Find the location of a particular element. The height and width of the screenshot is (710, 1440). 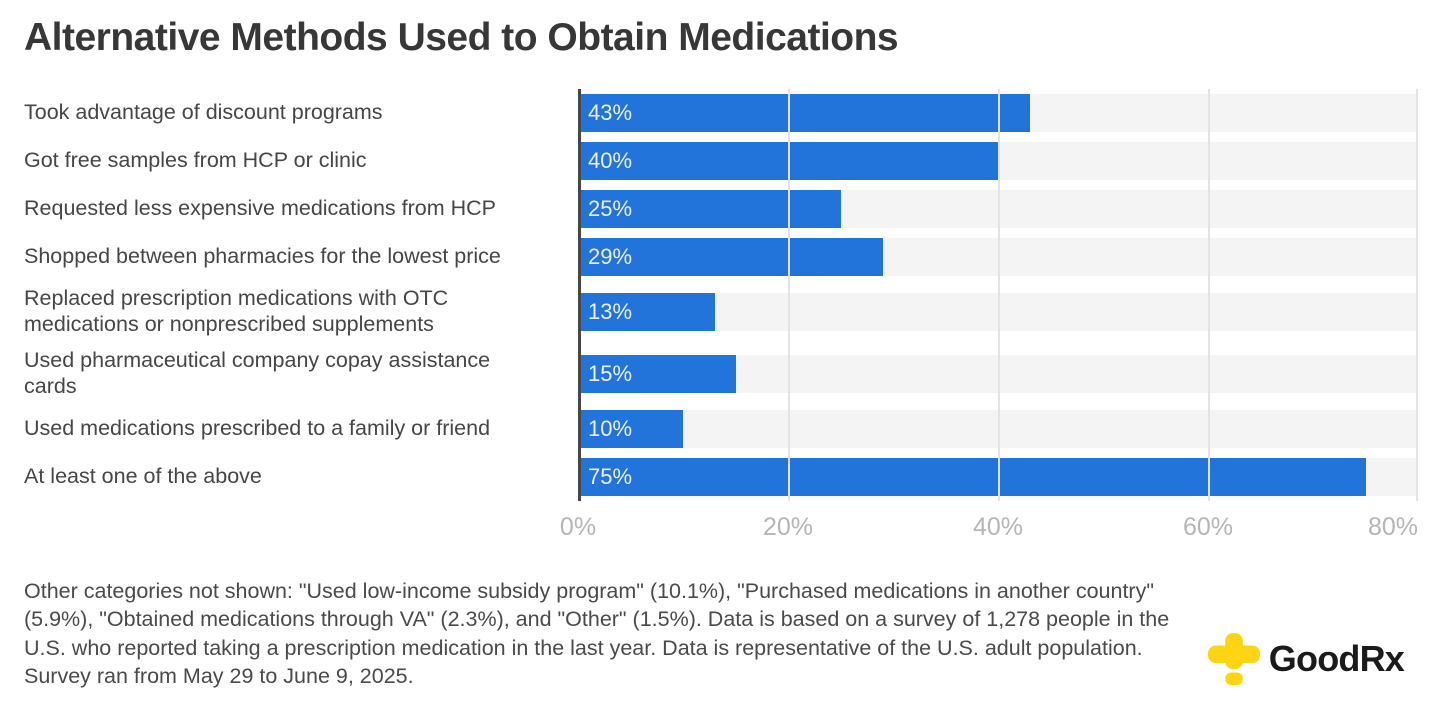

bar-value: 75% is located at coordinates (610, 476).